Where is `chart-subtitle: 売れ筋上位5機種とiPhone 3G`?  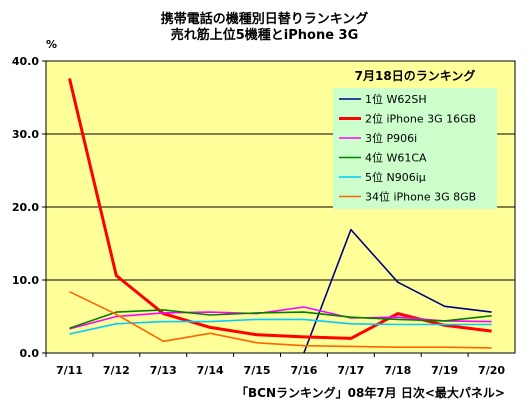
chart-subtitle: 売れ筋上位5機種とiPhone 3G is located at coordinates (264, 35).